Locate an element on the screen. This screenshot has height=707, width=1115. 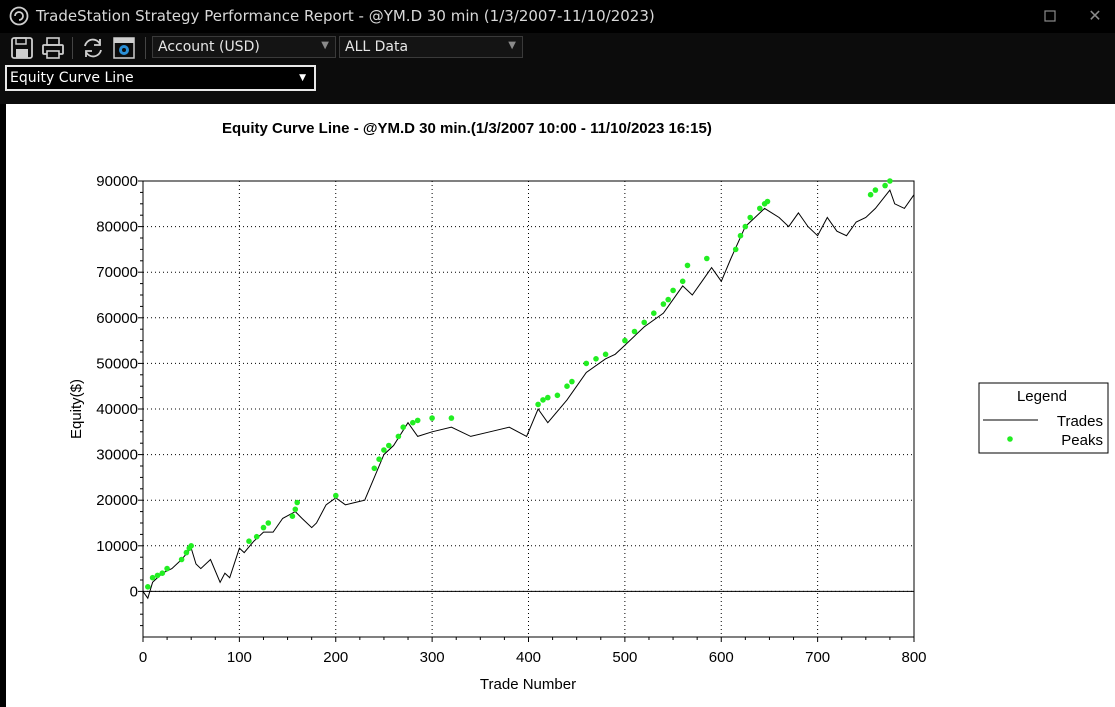
x-tick-label: 400 is located at coordinates (528, 657).